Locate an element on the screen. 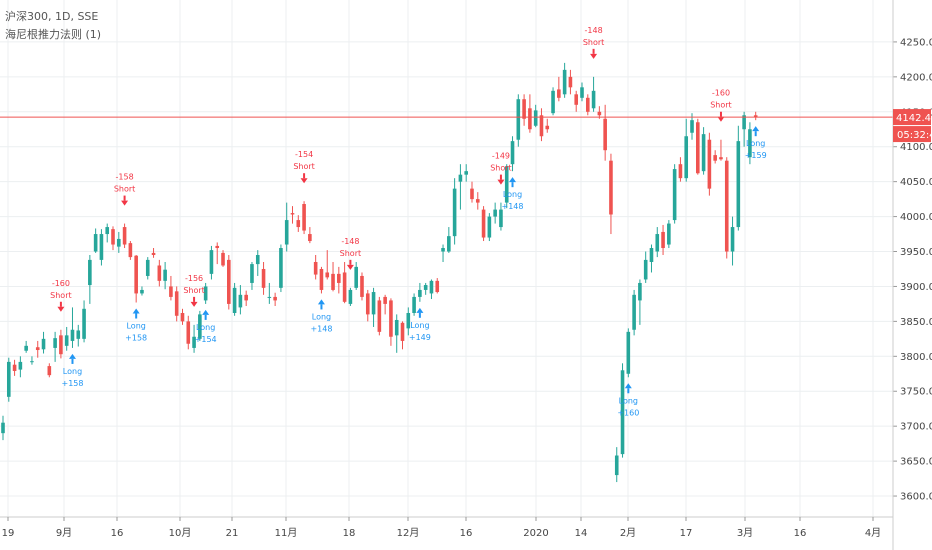 The width and height of the screenshot is (932, 550). indicator-title: 海尼根推力法则 (1) is located at coordinates (53, 34).